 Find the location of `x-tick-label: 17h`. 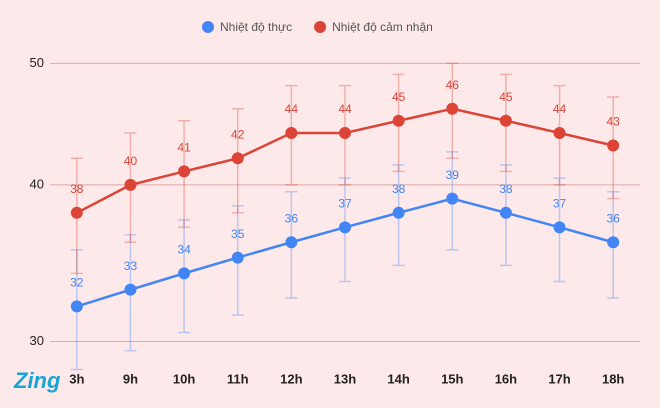

x-tick-label: 17h is located at coordinates (559, 378).